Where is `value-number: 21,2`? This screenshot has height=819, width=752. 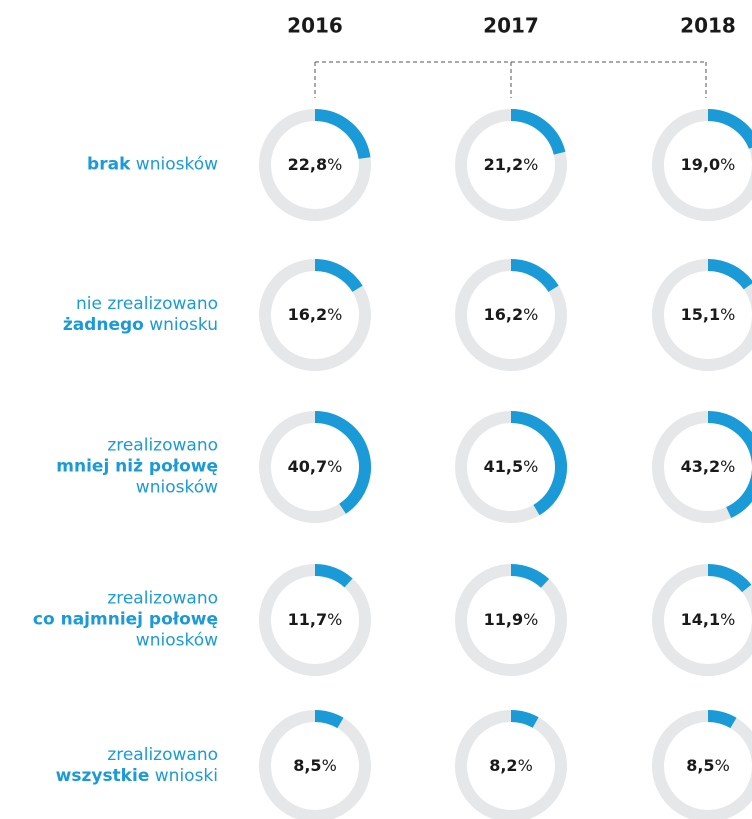 value-number: 21,2 is located at coordinates (503, 164).